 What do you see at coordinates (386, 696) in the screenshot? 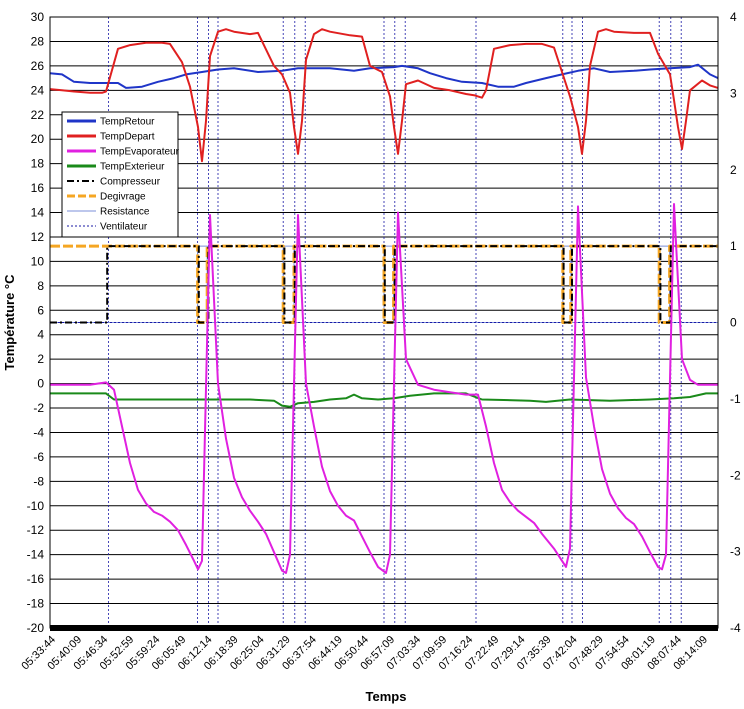
I see `x-axis-title: Temps` at bounding box center [386, 696].